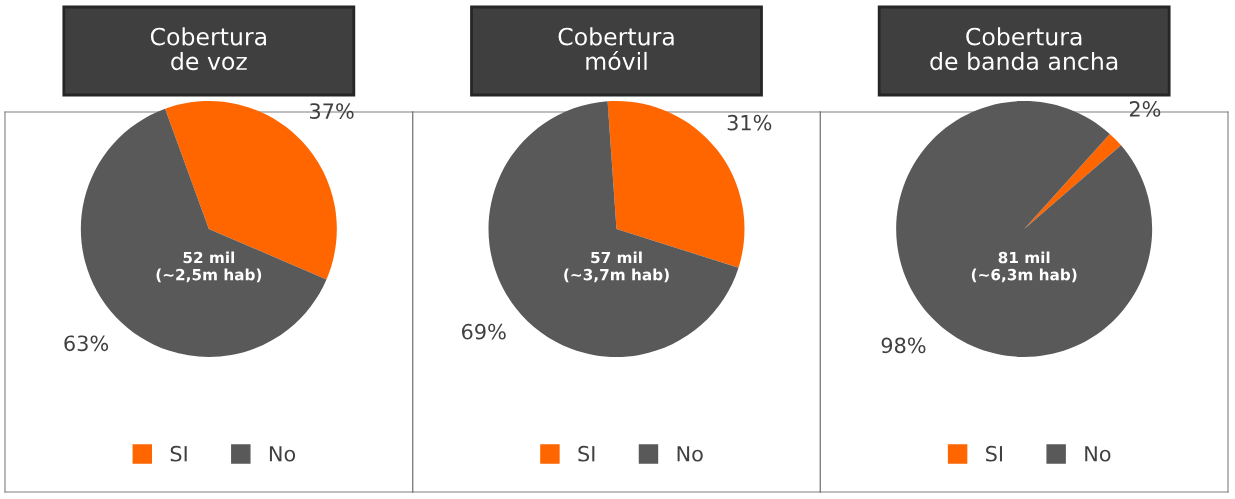 This screenshot has height=499, width=1235. Describe the element at coordinates (616, 267) in the screenshot. I see `text: 57 mil (~3,7m hab)` at that location.